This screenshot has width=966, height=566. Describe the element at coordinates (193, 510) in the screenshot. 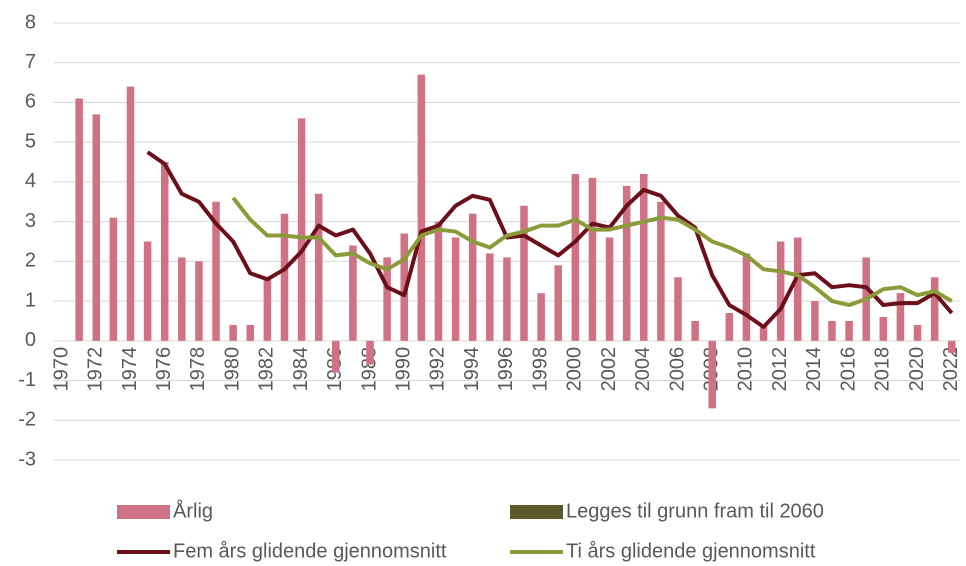

I see `legend-label: Årlig` at that location.